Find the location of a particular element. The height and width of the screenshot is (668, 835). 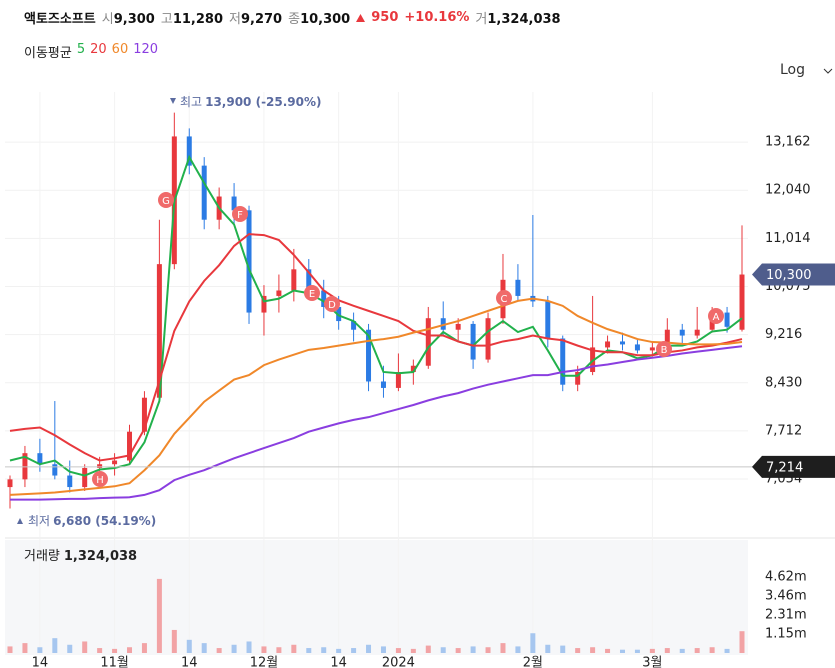

ma-legend-item: 20 is located at coordinates (98, 49).